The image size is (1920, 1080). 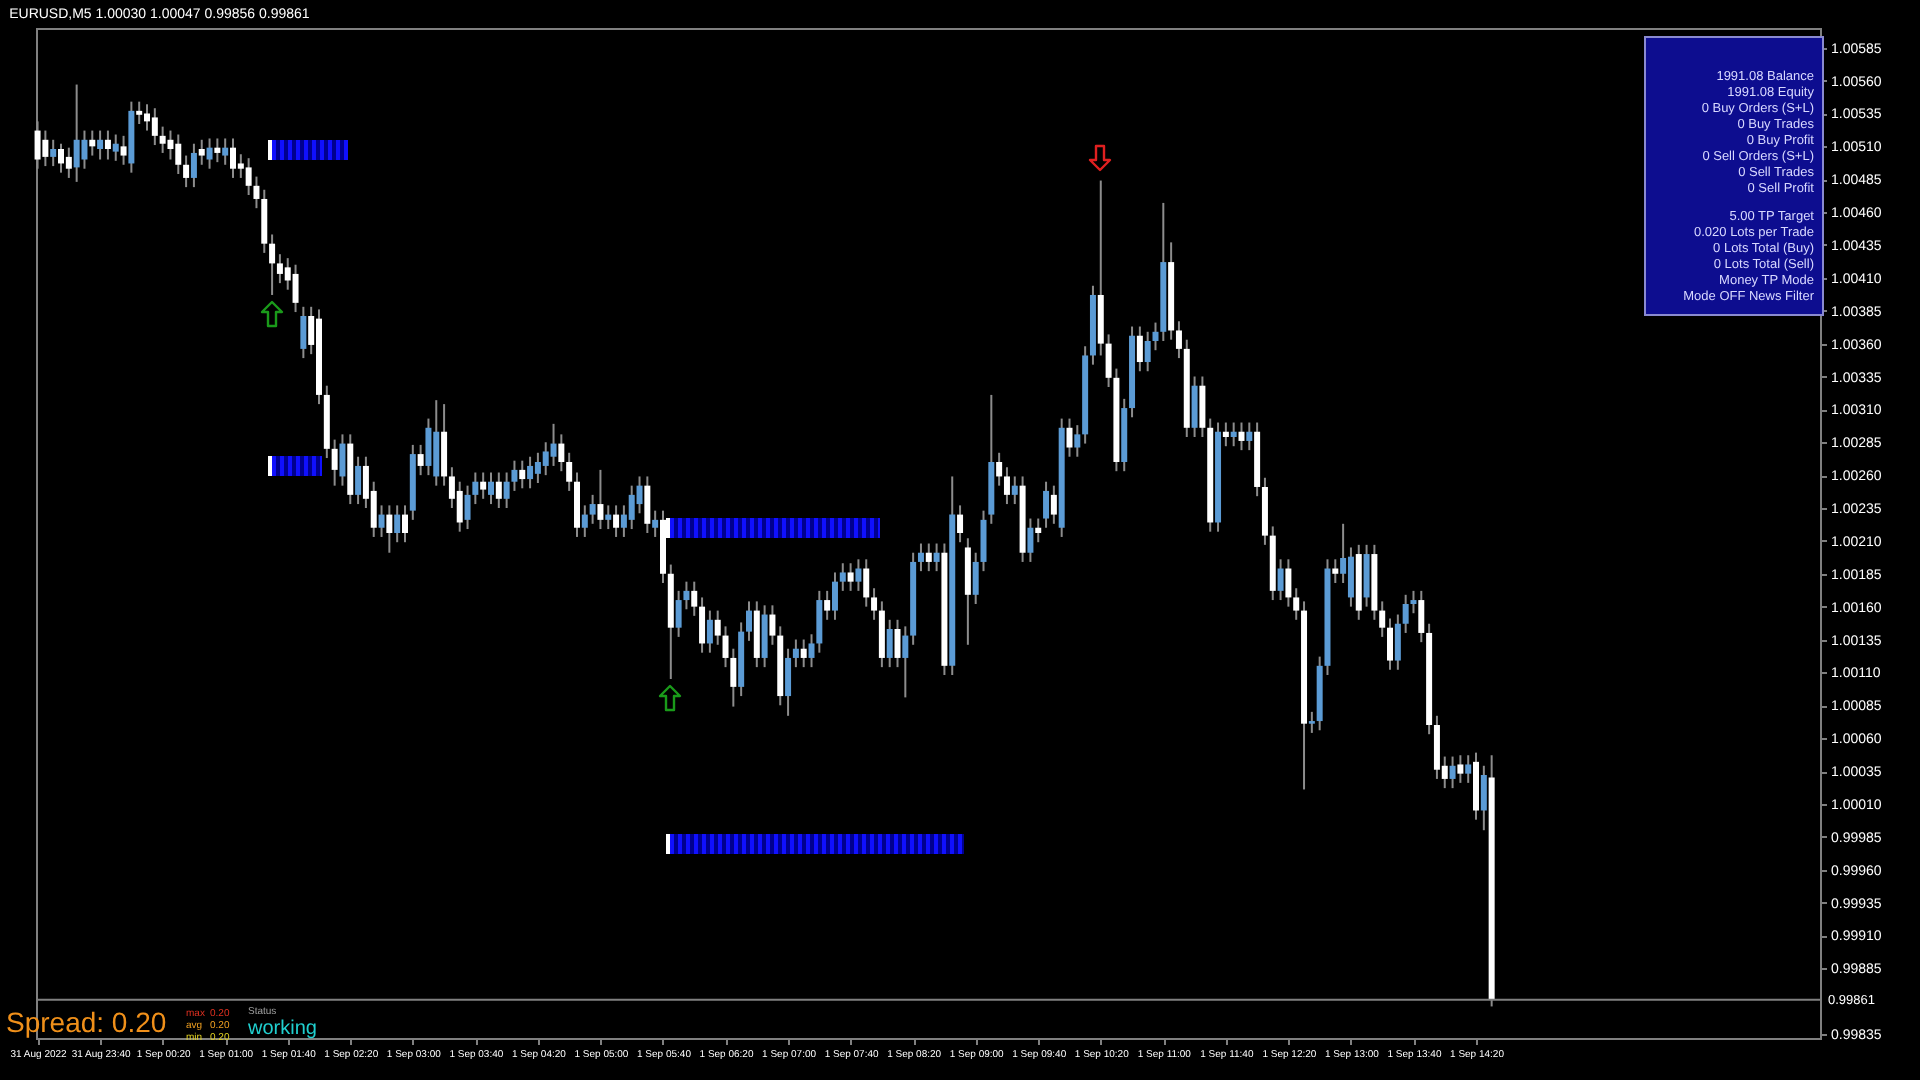 I want to click on annotation: Spread: 0.20, so click(x=86, y=1022).